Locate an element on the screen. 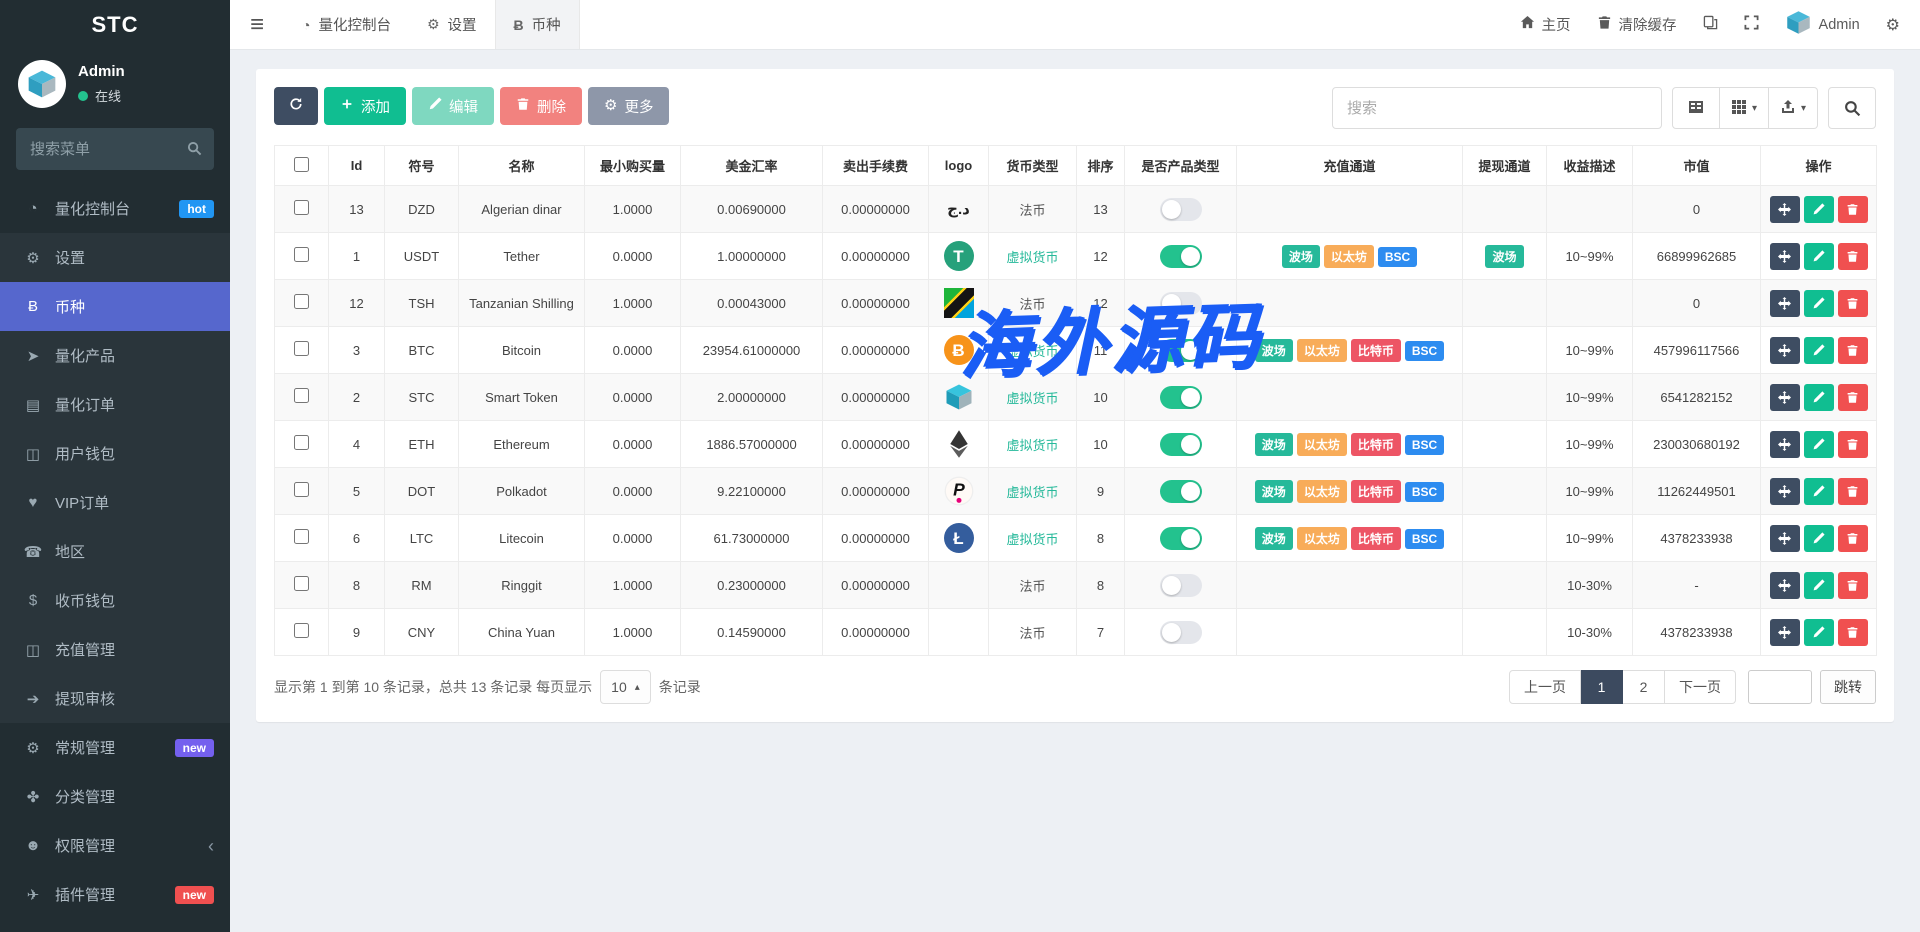 Image resolution: width=1920 pixels, height=932 pixels. columns-button: ▾ is located at coordinates (1744, 108).